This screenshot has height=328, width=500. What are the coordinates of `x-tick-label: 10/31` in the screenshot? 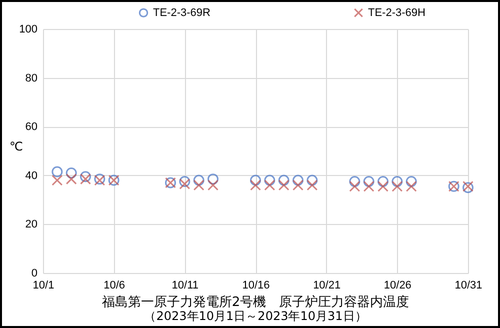 It's located at (468, 286).